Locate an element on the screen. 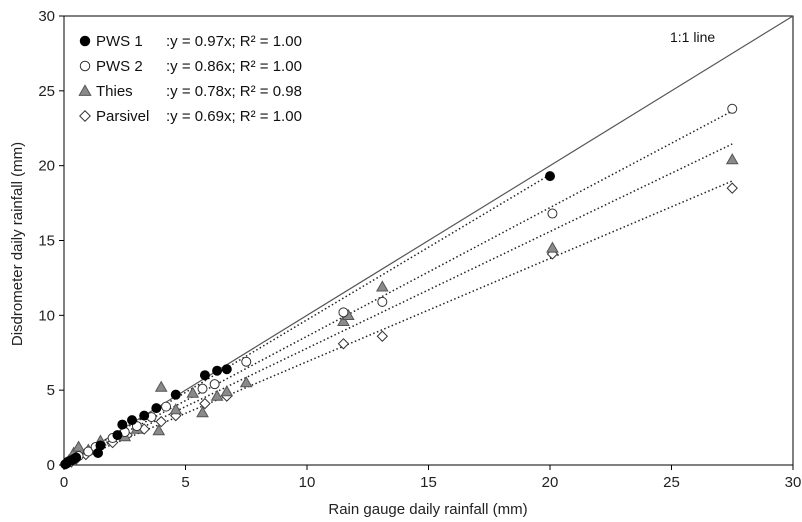 This screenshot has height=522, width=802. x-tick-label: 20 is located at coordinates (550, 482).